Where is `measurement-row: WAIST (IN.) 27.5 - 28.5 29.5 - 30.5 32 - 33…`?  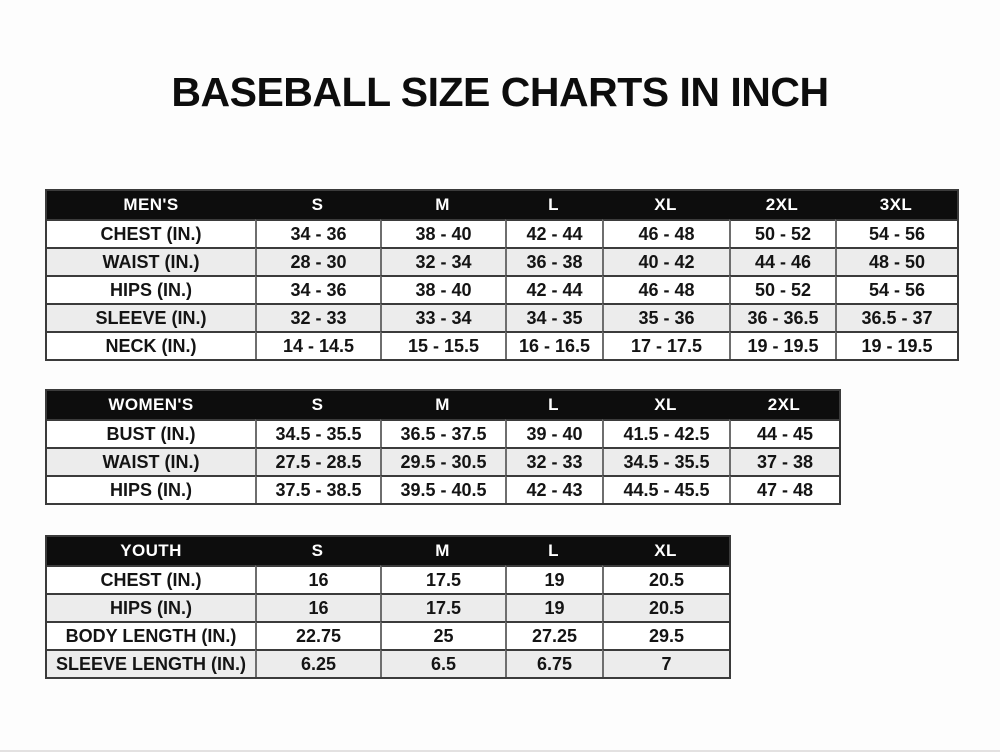 measurement-row: WAIST (IN.) 27.5 - 28.5 29.5 - 30.5 32 - 33… is located at coordinates (443, 461).